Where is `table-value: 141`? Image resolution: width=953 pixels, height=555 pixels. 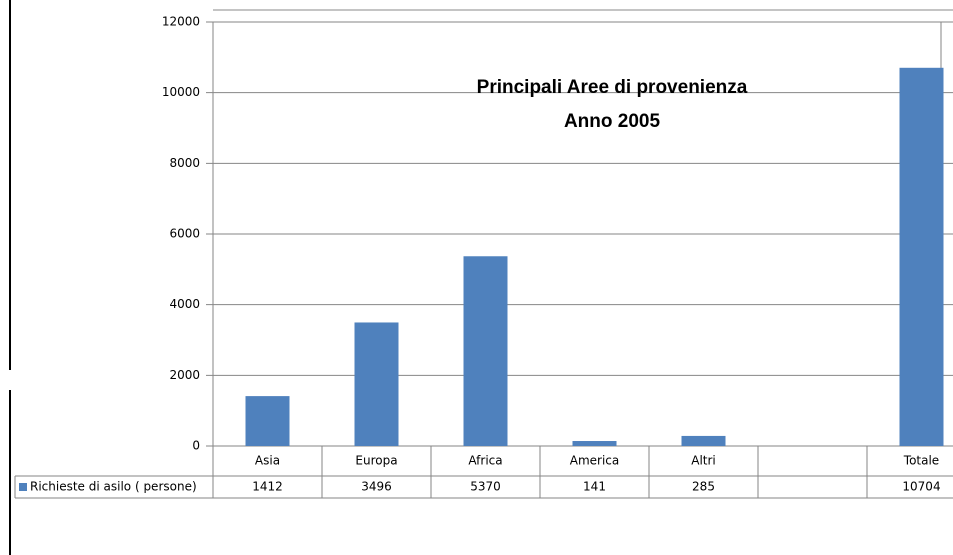
table-value: 141 is located at coordinates (594, 487).